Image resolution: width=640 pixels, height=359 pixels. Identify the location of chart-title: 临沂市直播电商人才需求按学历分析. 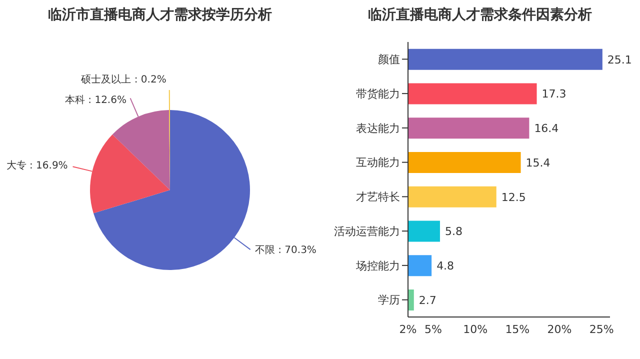
(160, 15).